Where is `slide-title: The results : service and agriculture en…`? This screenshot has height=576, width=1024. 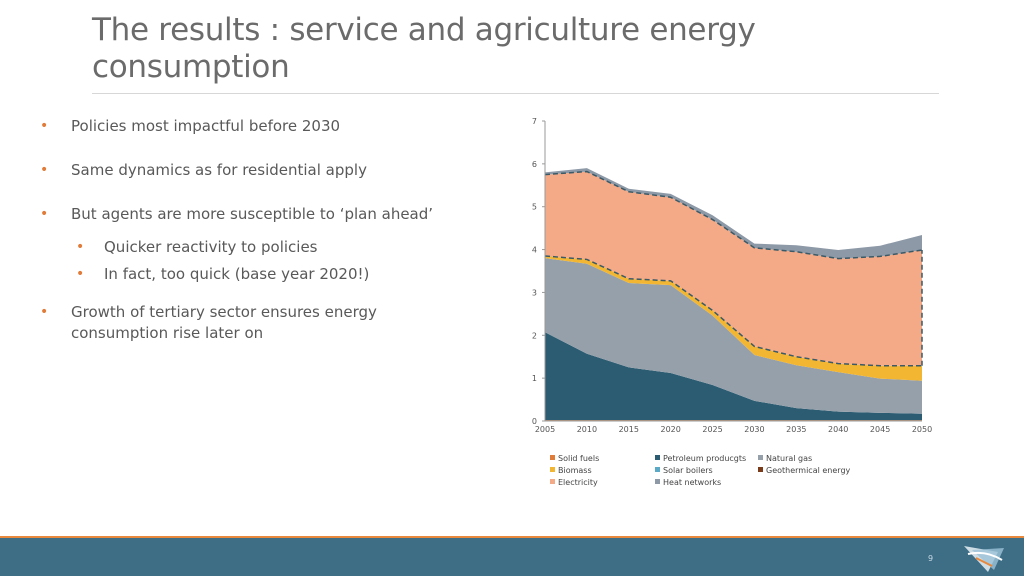
slide-title: The results : service and agriculture en… is located at coordinates (424, 48).